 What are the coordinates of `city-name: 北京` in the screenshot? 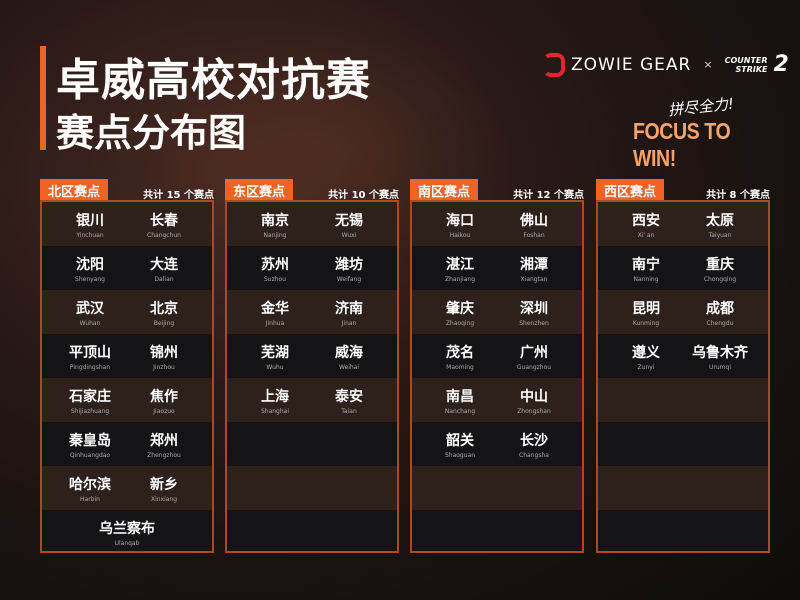 It's located at (164, 308).